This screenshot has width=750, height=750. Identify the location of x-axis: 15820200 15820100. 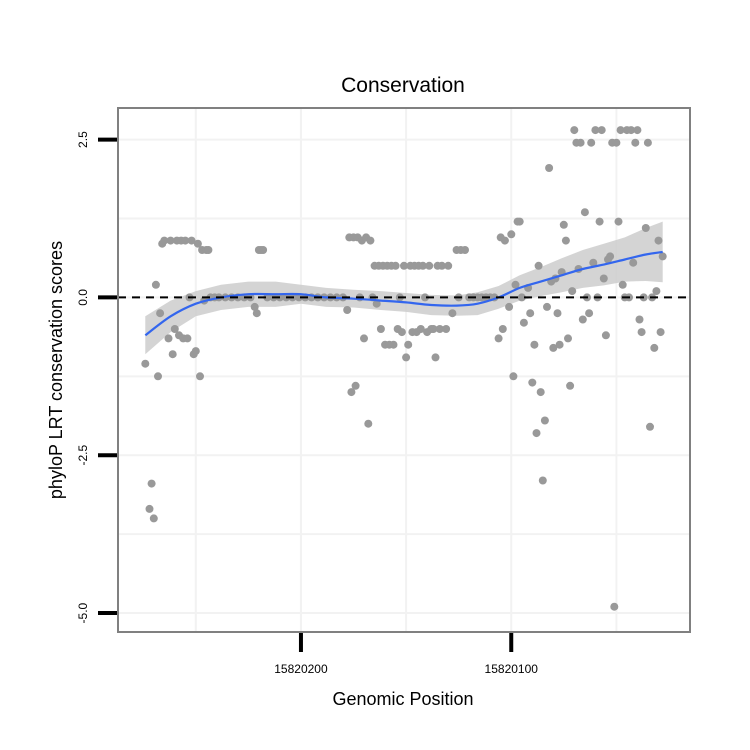
(406, 654).